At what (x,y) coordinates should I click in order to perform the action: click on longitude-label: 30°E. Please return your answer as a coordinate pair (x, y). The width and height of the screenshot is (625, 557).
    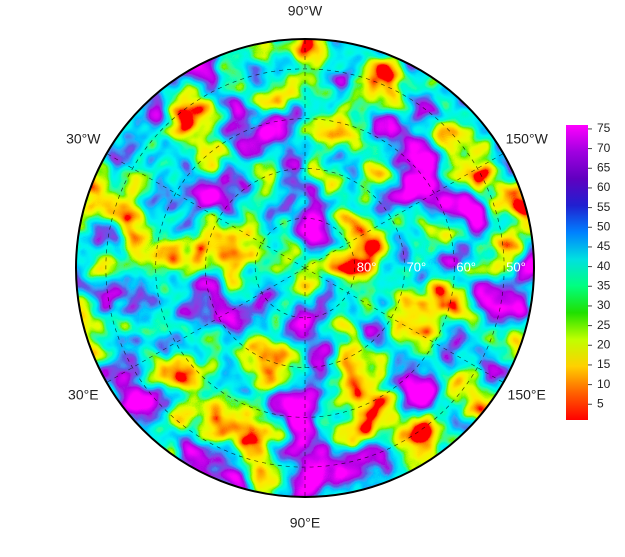
    Looking at the image, I should click on (83, 395).